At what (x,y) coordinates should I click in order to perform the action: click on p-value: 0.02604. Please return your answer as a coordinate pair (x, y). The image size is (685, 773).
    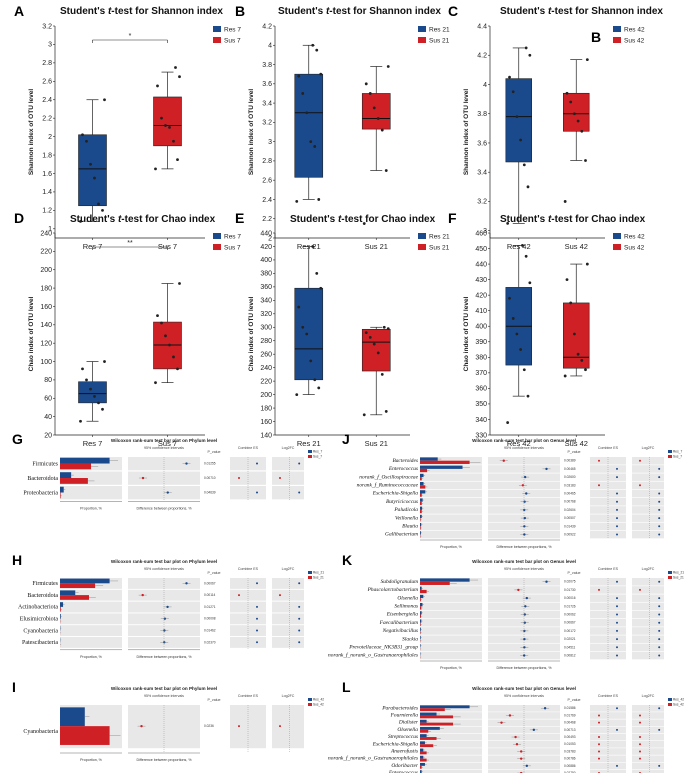
    Looking at the image, I should click on (570, 510).